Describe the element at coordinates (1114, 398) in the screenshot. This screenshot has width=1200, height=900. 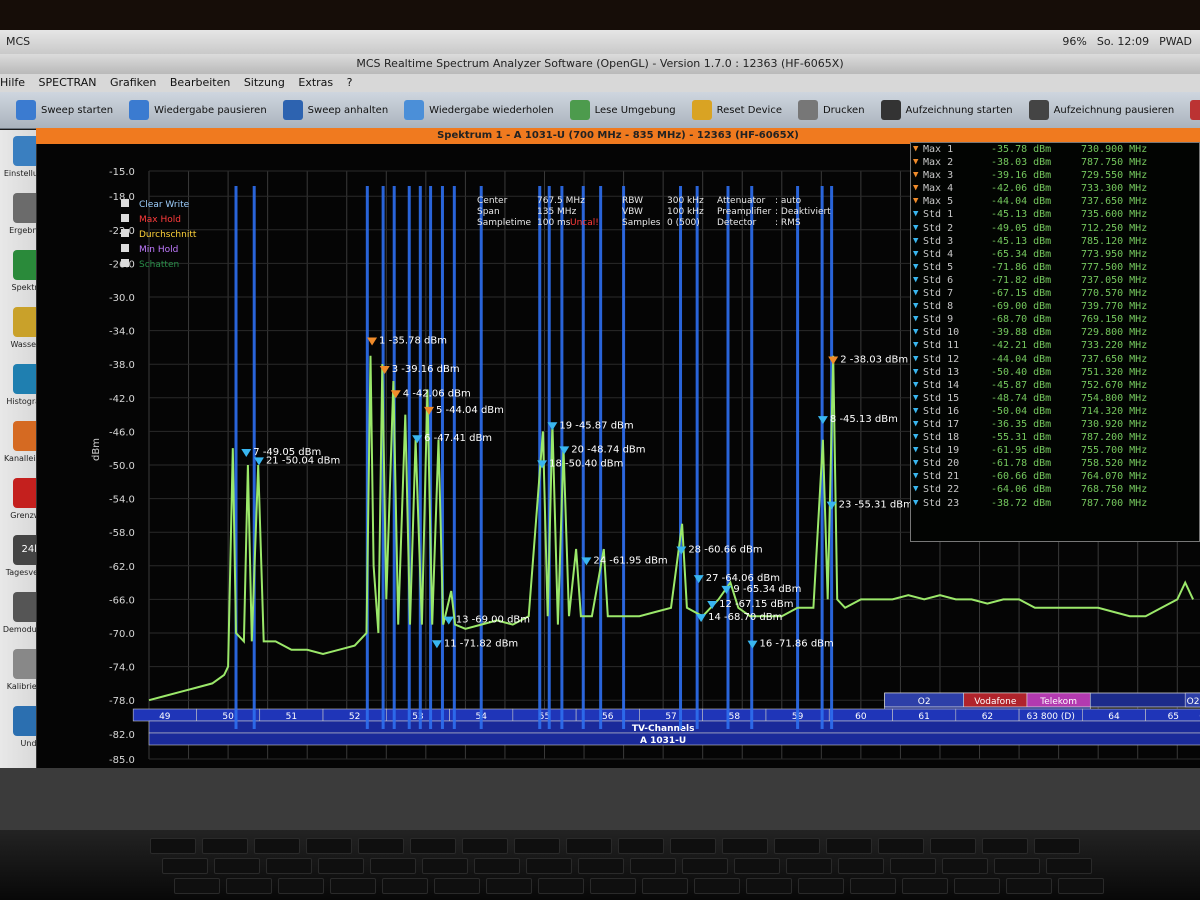
I see `marker-frequency: 754.800 MHz` at that location.